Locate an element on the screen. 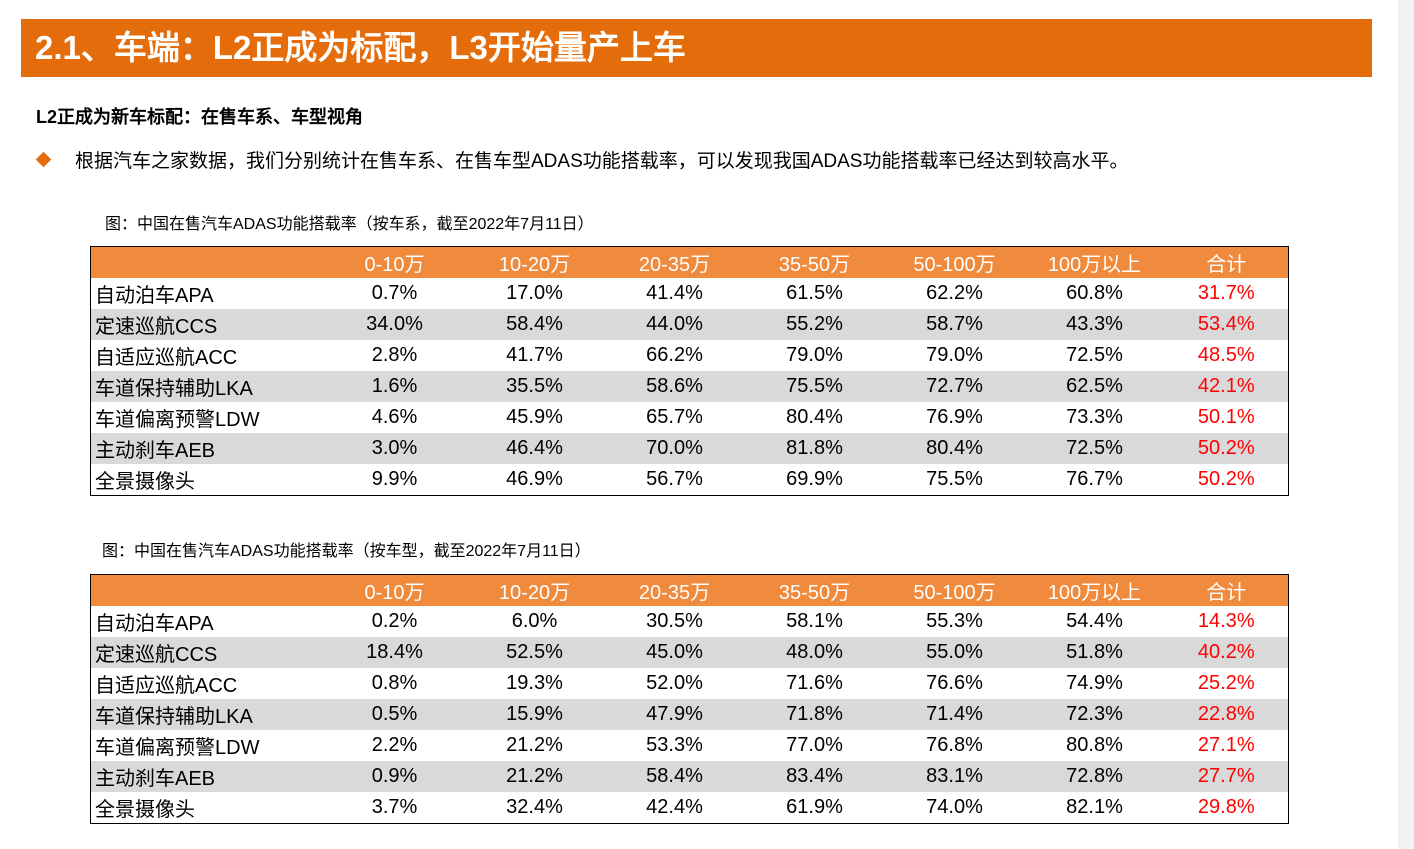  header-cell: 合计 is located at coordinates (1226, 262).